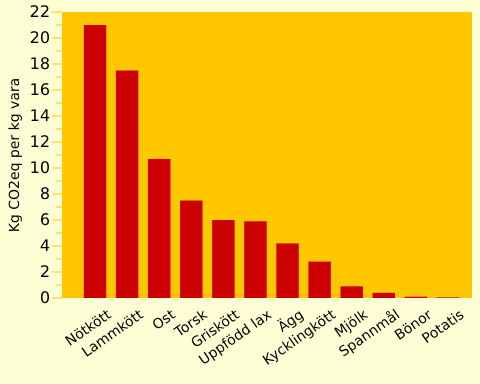  Describe the element at coordinates (40, 12) in the screenshot. I see `y-tick-label: 22` at that location.